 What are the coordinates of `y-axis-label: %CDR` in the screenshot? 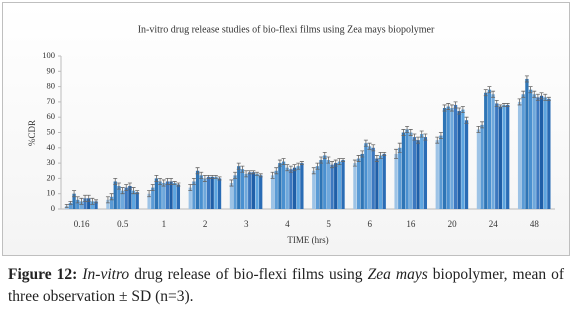 It's located at (32, 133).